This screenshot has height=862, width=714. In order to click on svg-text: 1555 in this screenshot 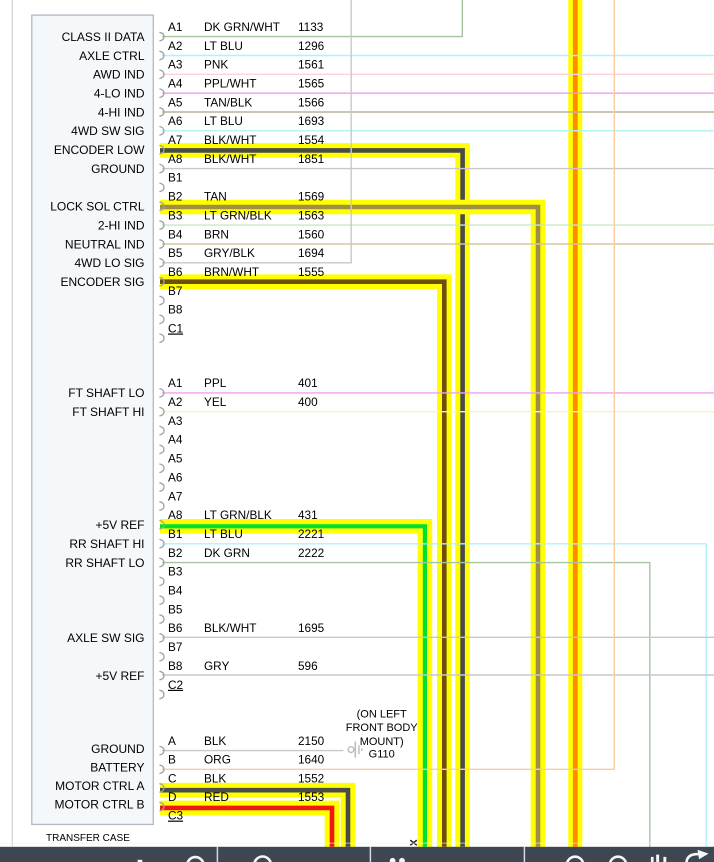, I will do `click(311, 272)`.